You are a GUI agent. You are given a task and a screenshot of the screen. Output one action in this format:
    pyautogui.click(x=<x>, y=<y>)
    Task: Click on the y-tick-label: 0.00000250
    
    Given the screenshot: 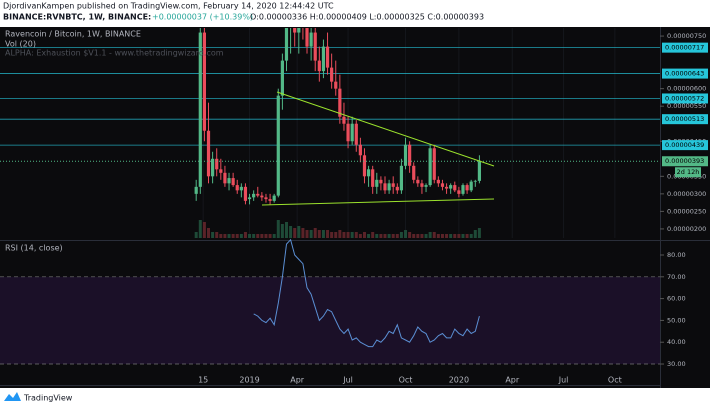 What is the action you would take?
    pyautogui.click(x=686, y=211)
    